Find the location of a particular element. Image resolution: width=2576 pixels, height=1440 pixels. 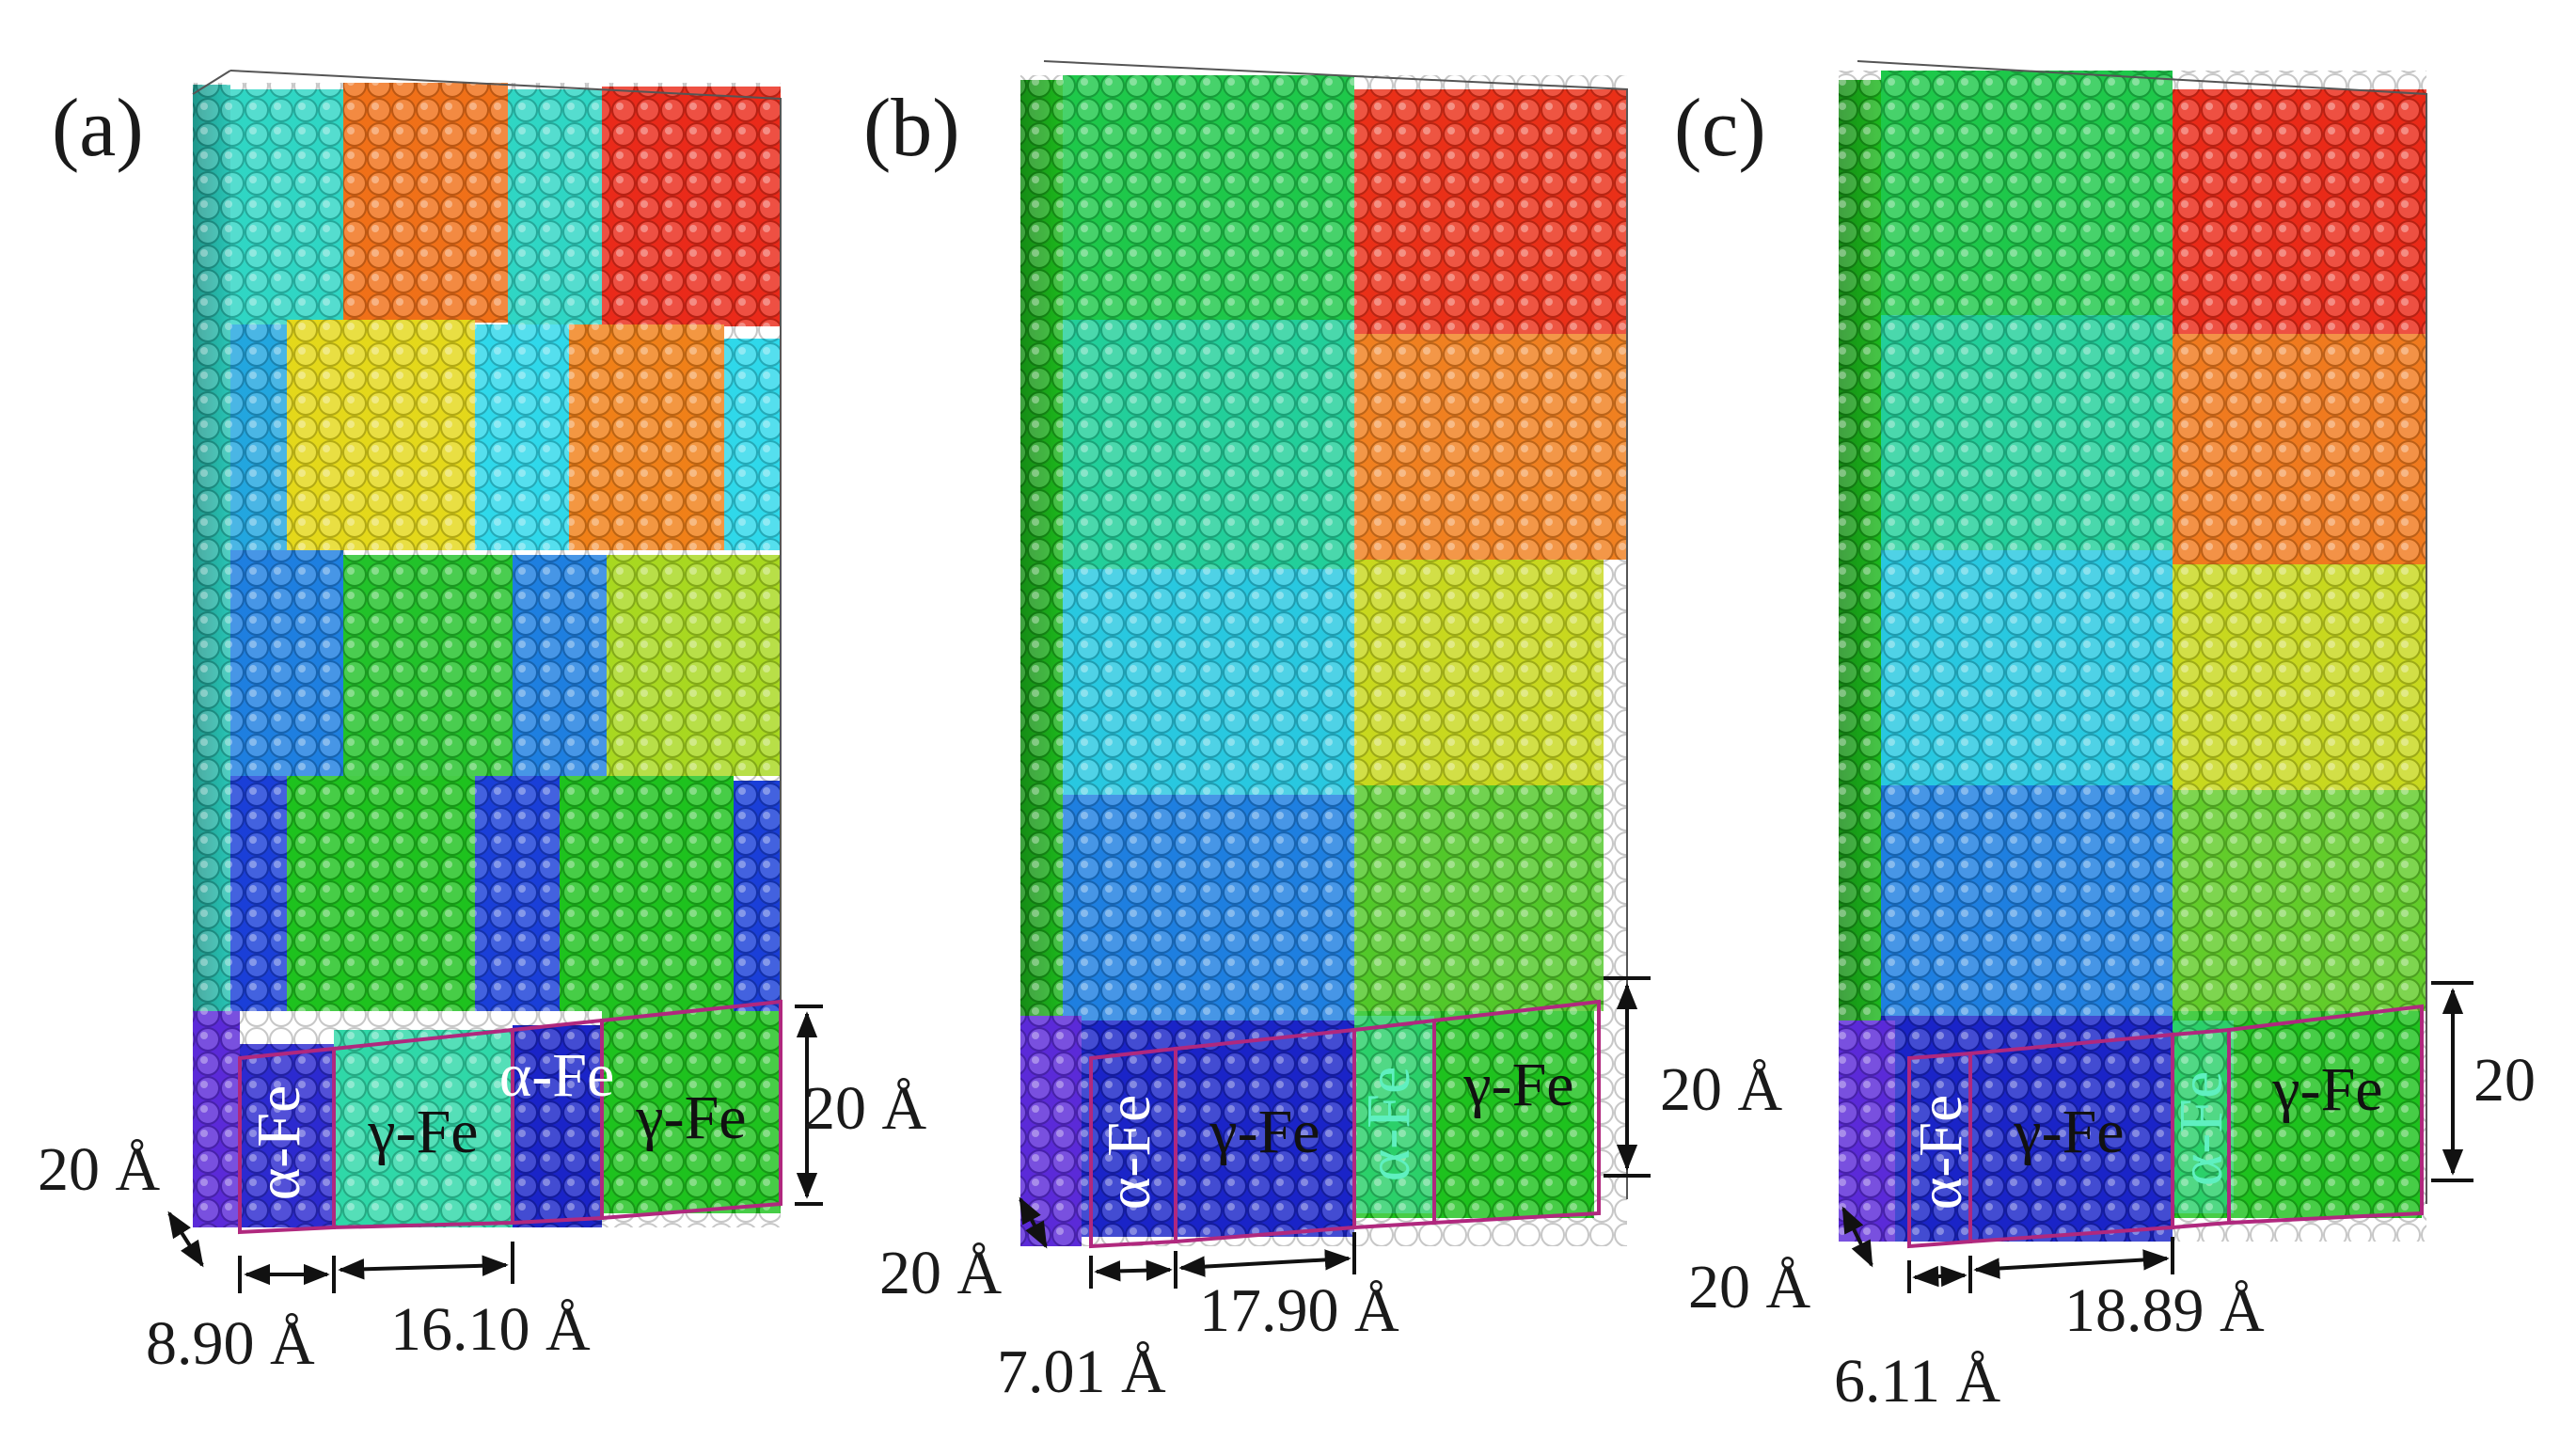

width-label-a: 20 Å is located at coordinates (865, 1109).